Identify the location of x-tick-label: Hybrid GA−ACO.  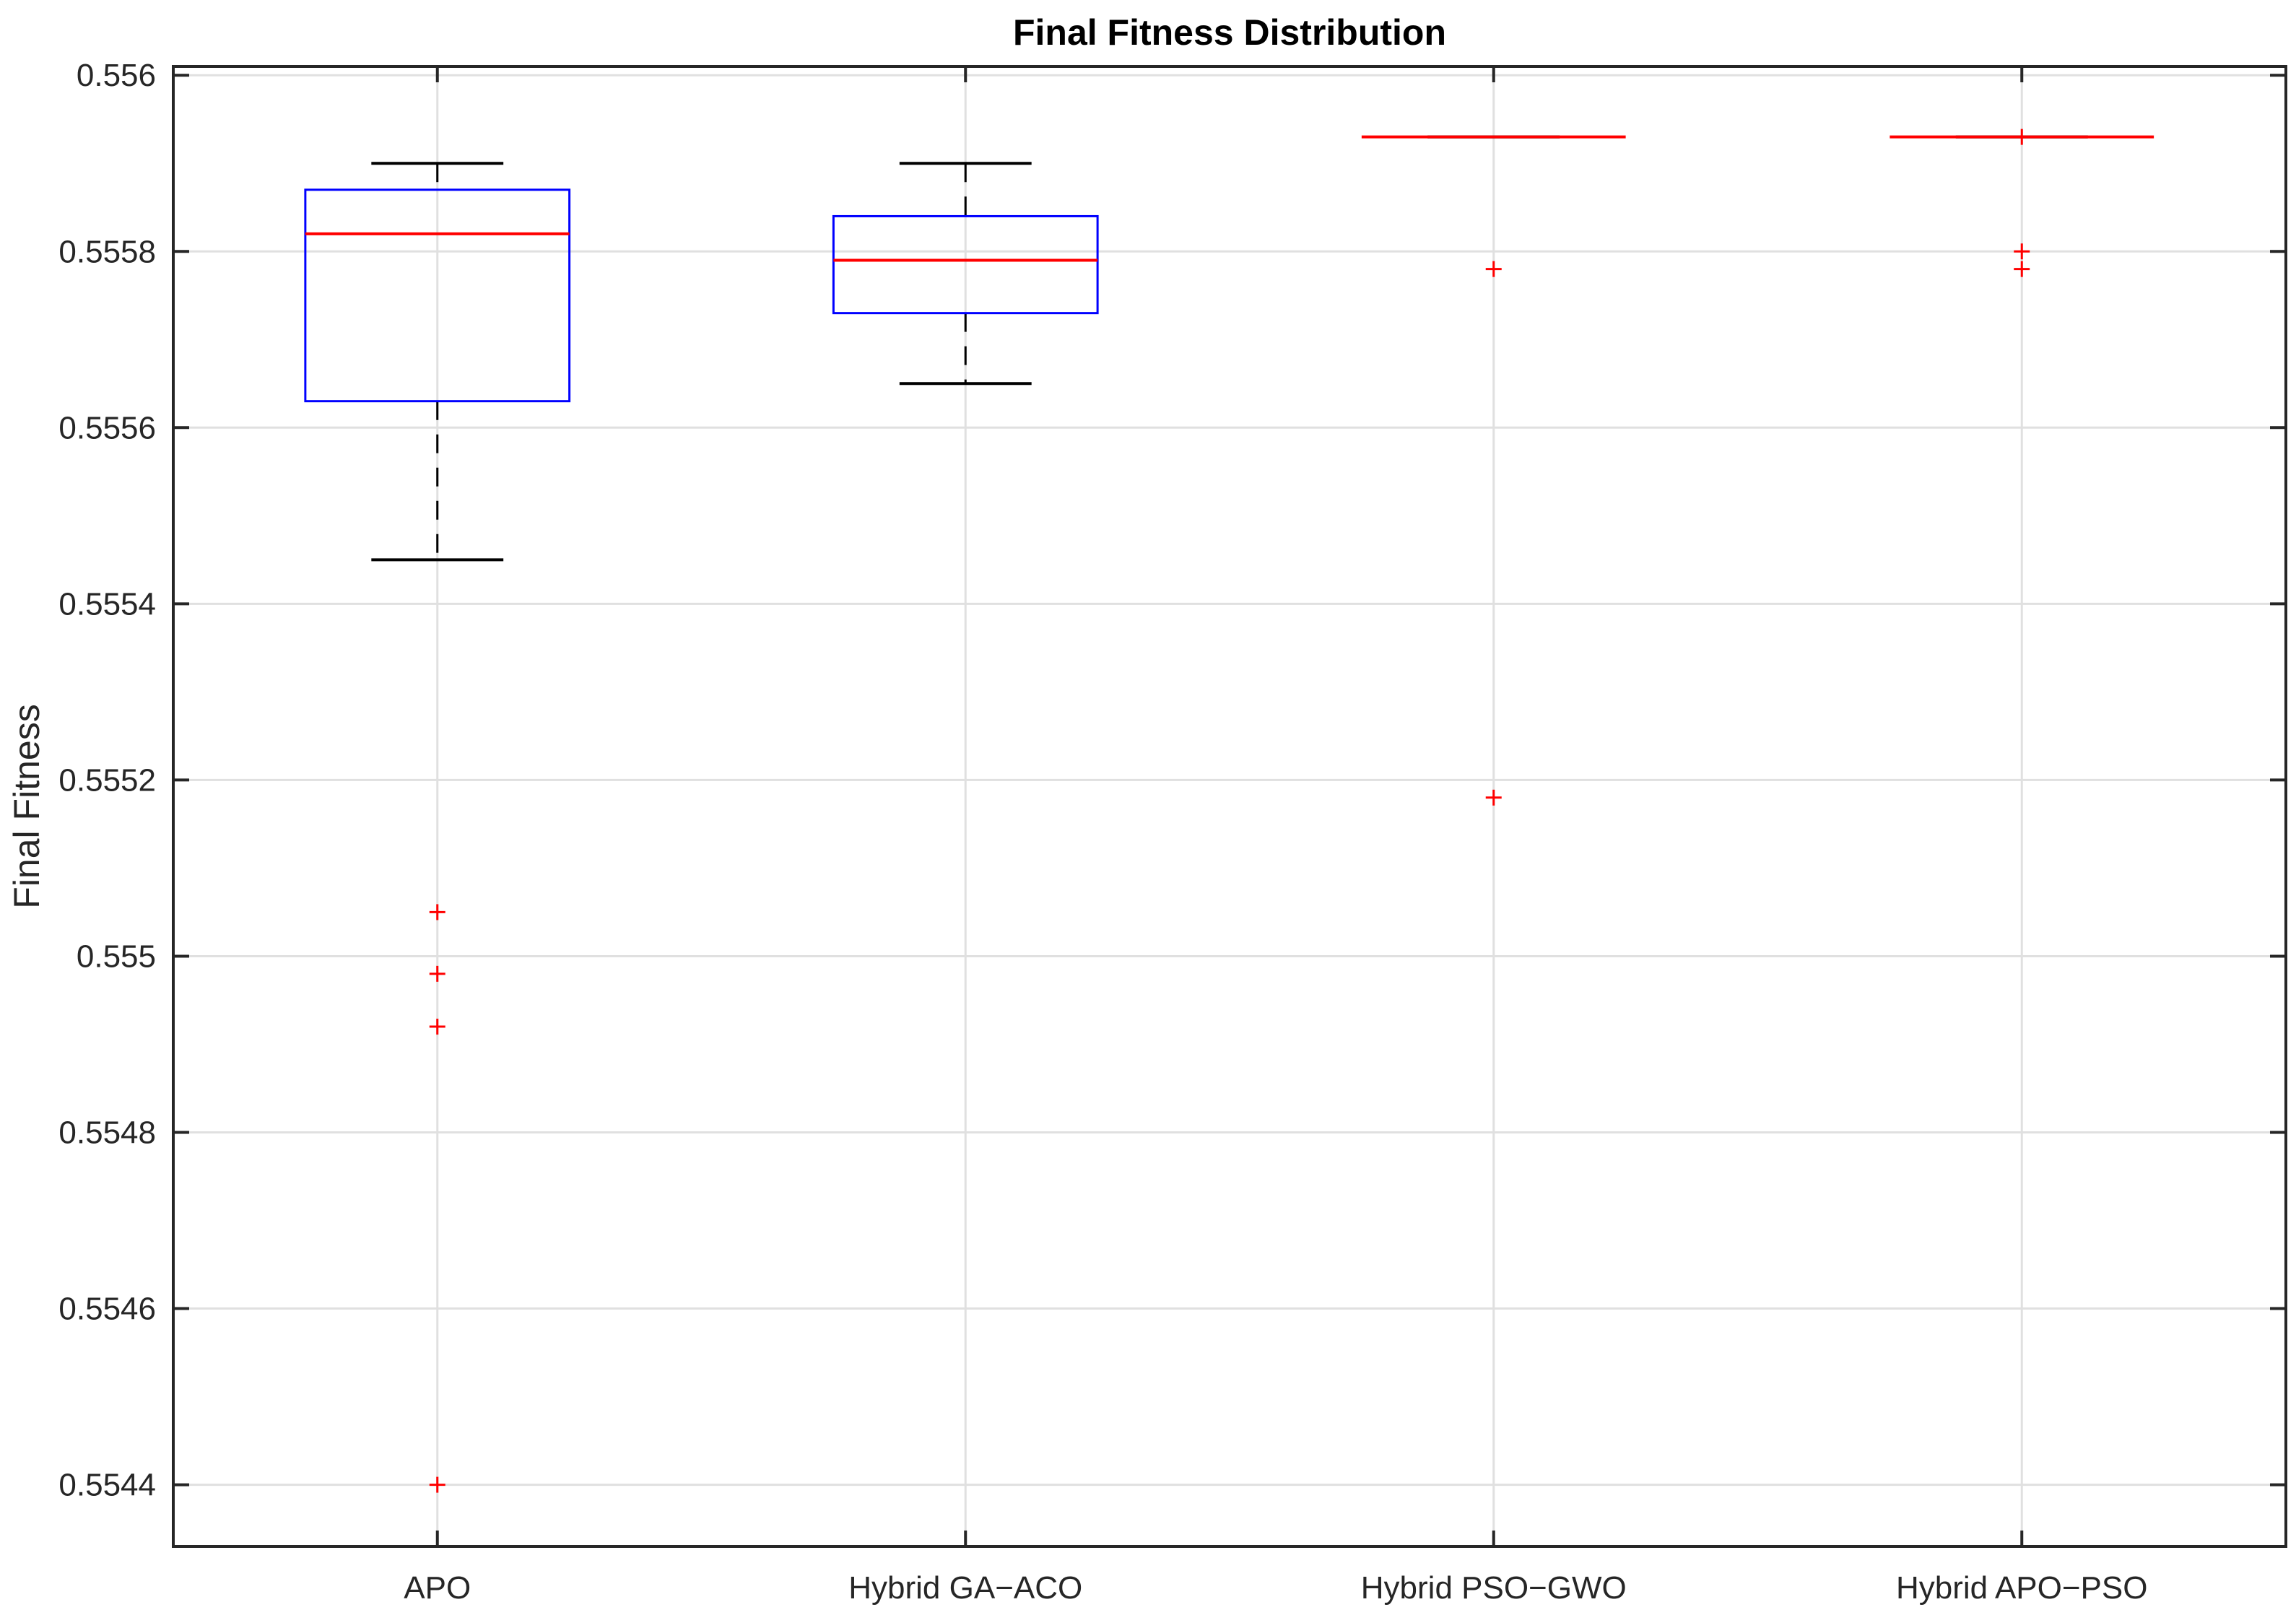
(965, 1588).